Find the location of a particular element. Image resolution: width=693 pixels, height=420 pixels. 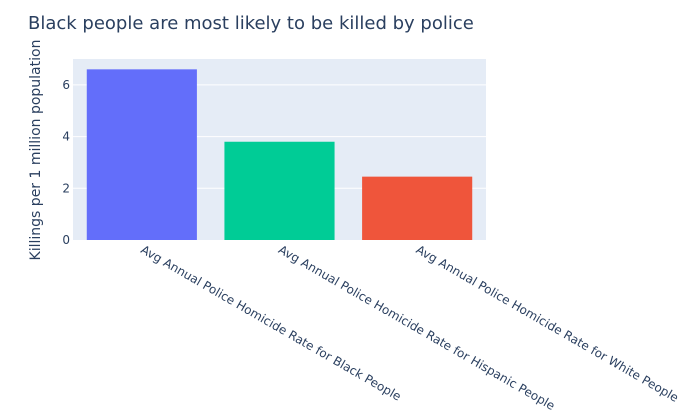

y-tick-label: 6 is located at coordinates (66, 85).